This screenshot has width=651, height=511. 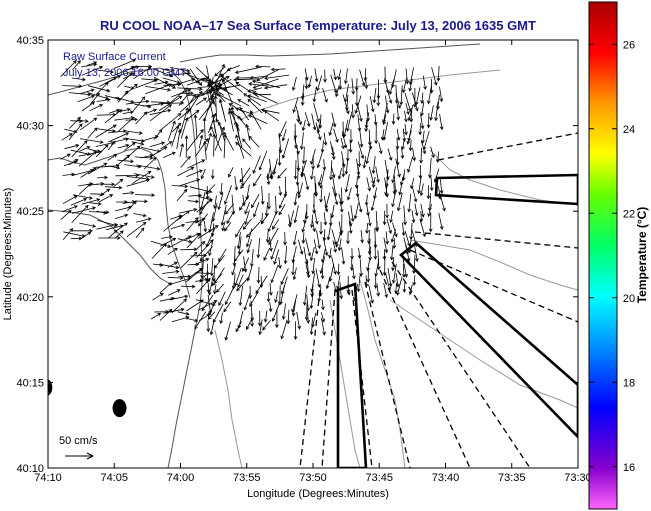 I want to click on x-tick-label: 73:35, so click(x=512, y=478).